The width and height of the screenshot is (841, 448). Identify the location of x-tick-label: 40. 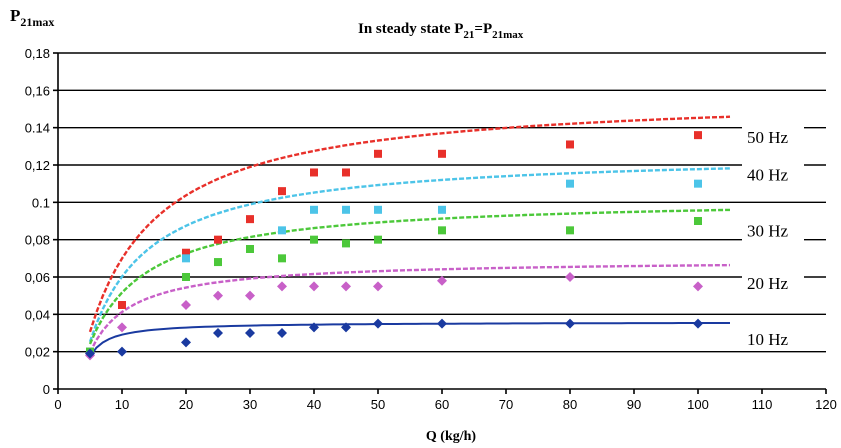
(314, 404).